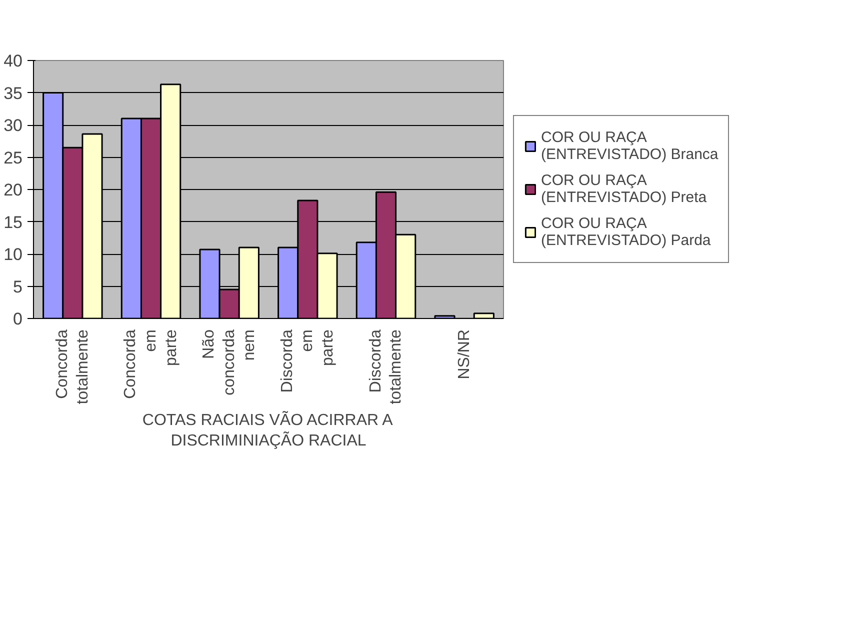 Image resolution: width=866 pixels, height=641 pixels. Describe the element at coordinates (13, 158) in the screenshot. I see `y-tick-label: 25` at that location.